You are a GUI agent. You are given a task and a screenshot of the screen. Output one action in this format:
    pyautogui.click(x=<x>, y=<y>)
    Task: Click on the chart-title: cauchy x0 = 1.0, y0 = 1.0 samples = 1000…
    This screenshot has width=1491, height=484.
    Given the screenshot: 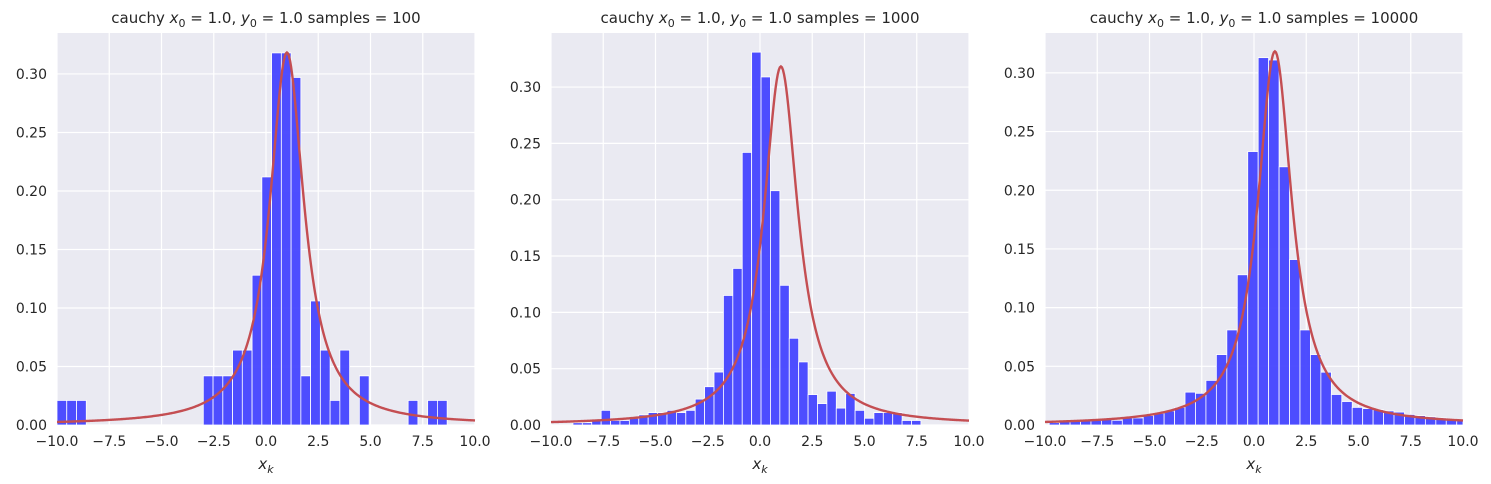 What is the action you would take?
    pyautogui.click(x=1254, y=19)
    